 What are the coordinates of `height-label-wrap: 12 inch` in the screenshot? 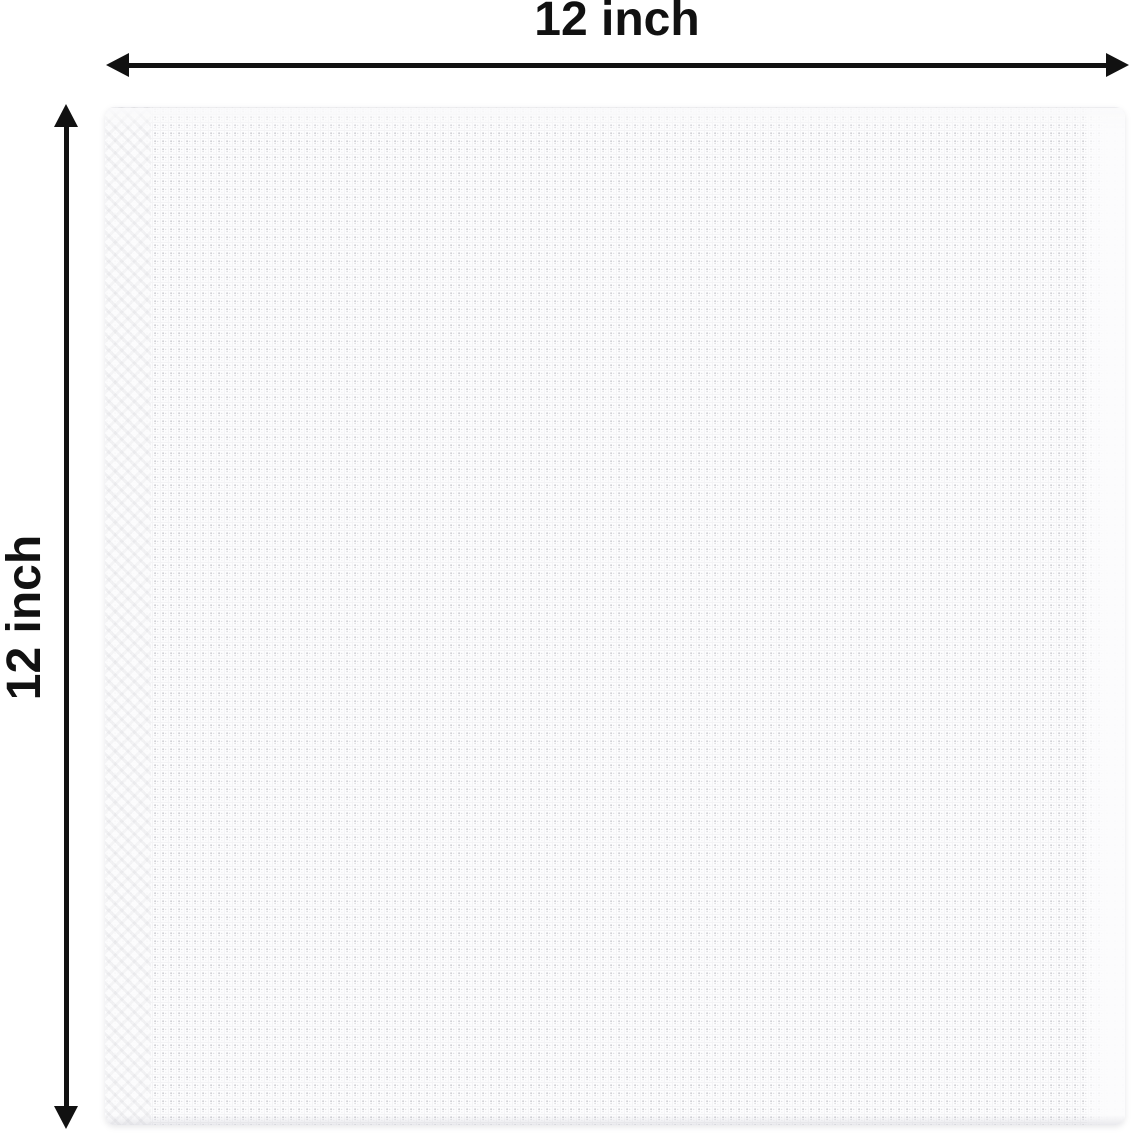 It's located at (26, 617).